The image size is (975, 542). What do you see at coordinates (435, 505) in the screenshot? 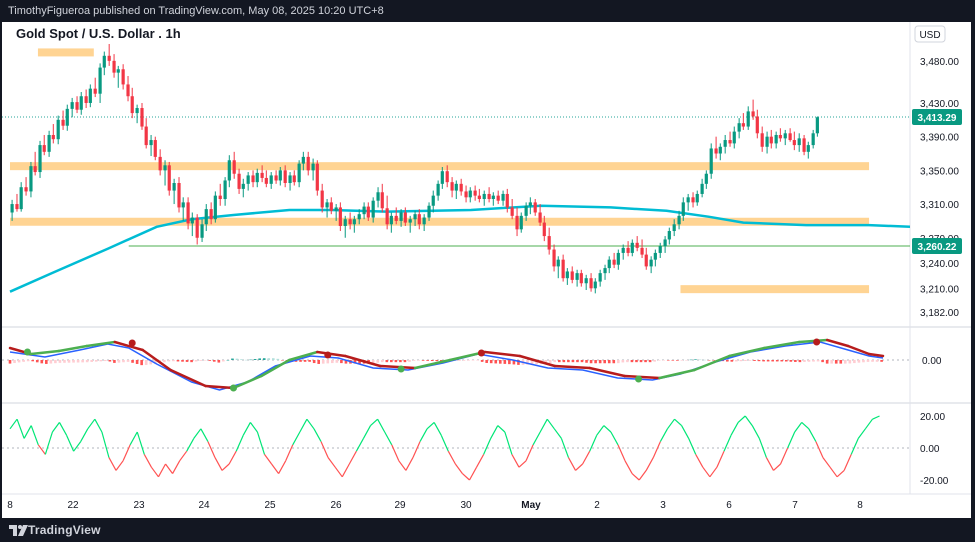
I see `time-axis: 8 22 23 24 25 26 29 30 May 2 3 6 7 8` at bounding box center [435, 505].